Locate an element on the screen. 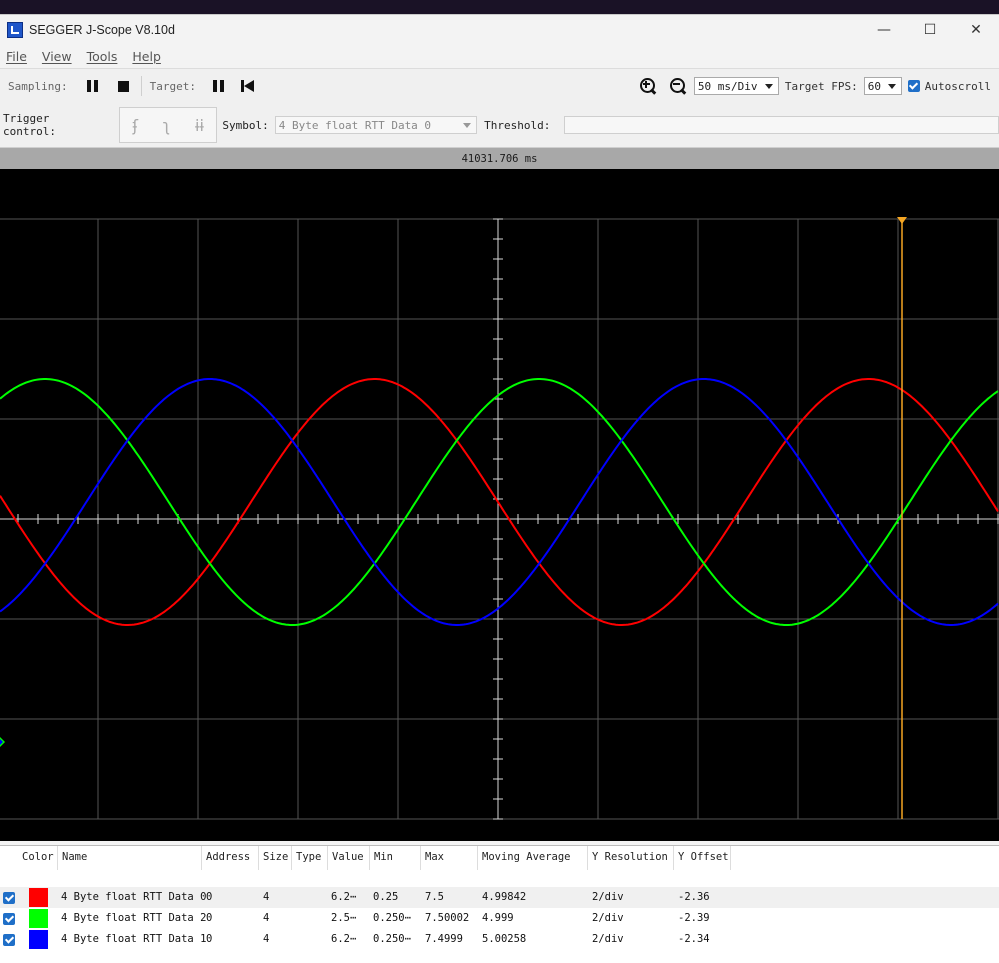 The width and height of the screenshot is (999, 963). column-header-y-resolution: Y Resolution is located at coordinates (631, 858).